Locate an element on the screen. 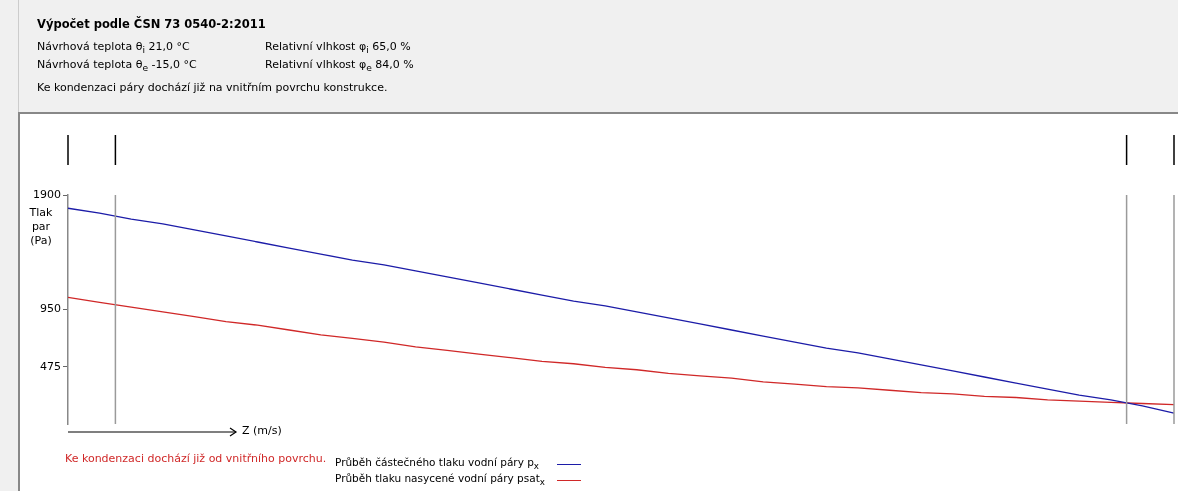  y-tick-label: 950 is located at coordinates (50, 309).